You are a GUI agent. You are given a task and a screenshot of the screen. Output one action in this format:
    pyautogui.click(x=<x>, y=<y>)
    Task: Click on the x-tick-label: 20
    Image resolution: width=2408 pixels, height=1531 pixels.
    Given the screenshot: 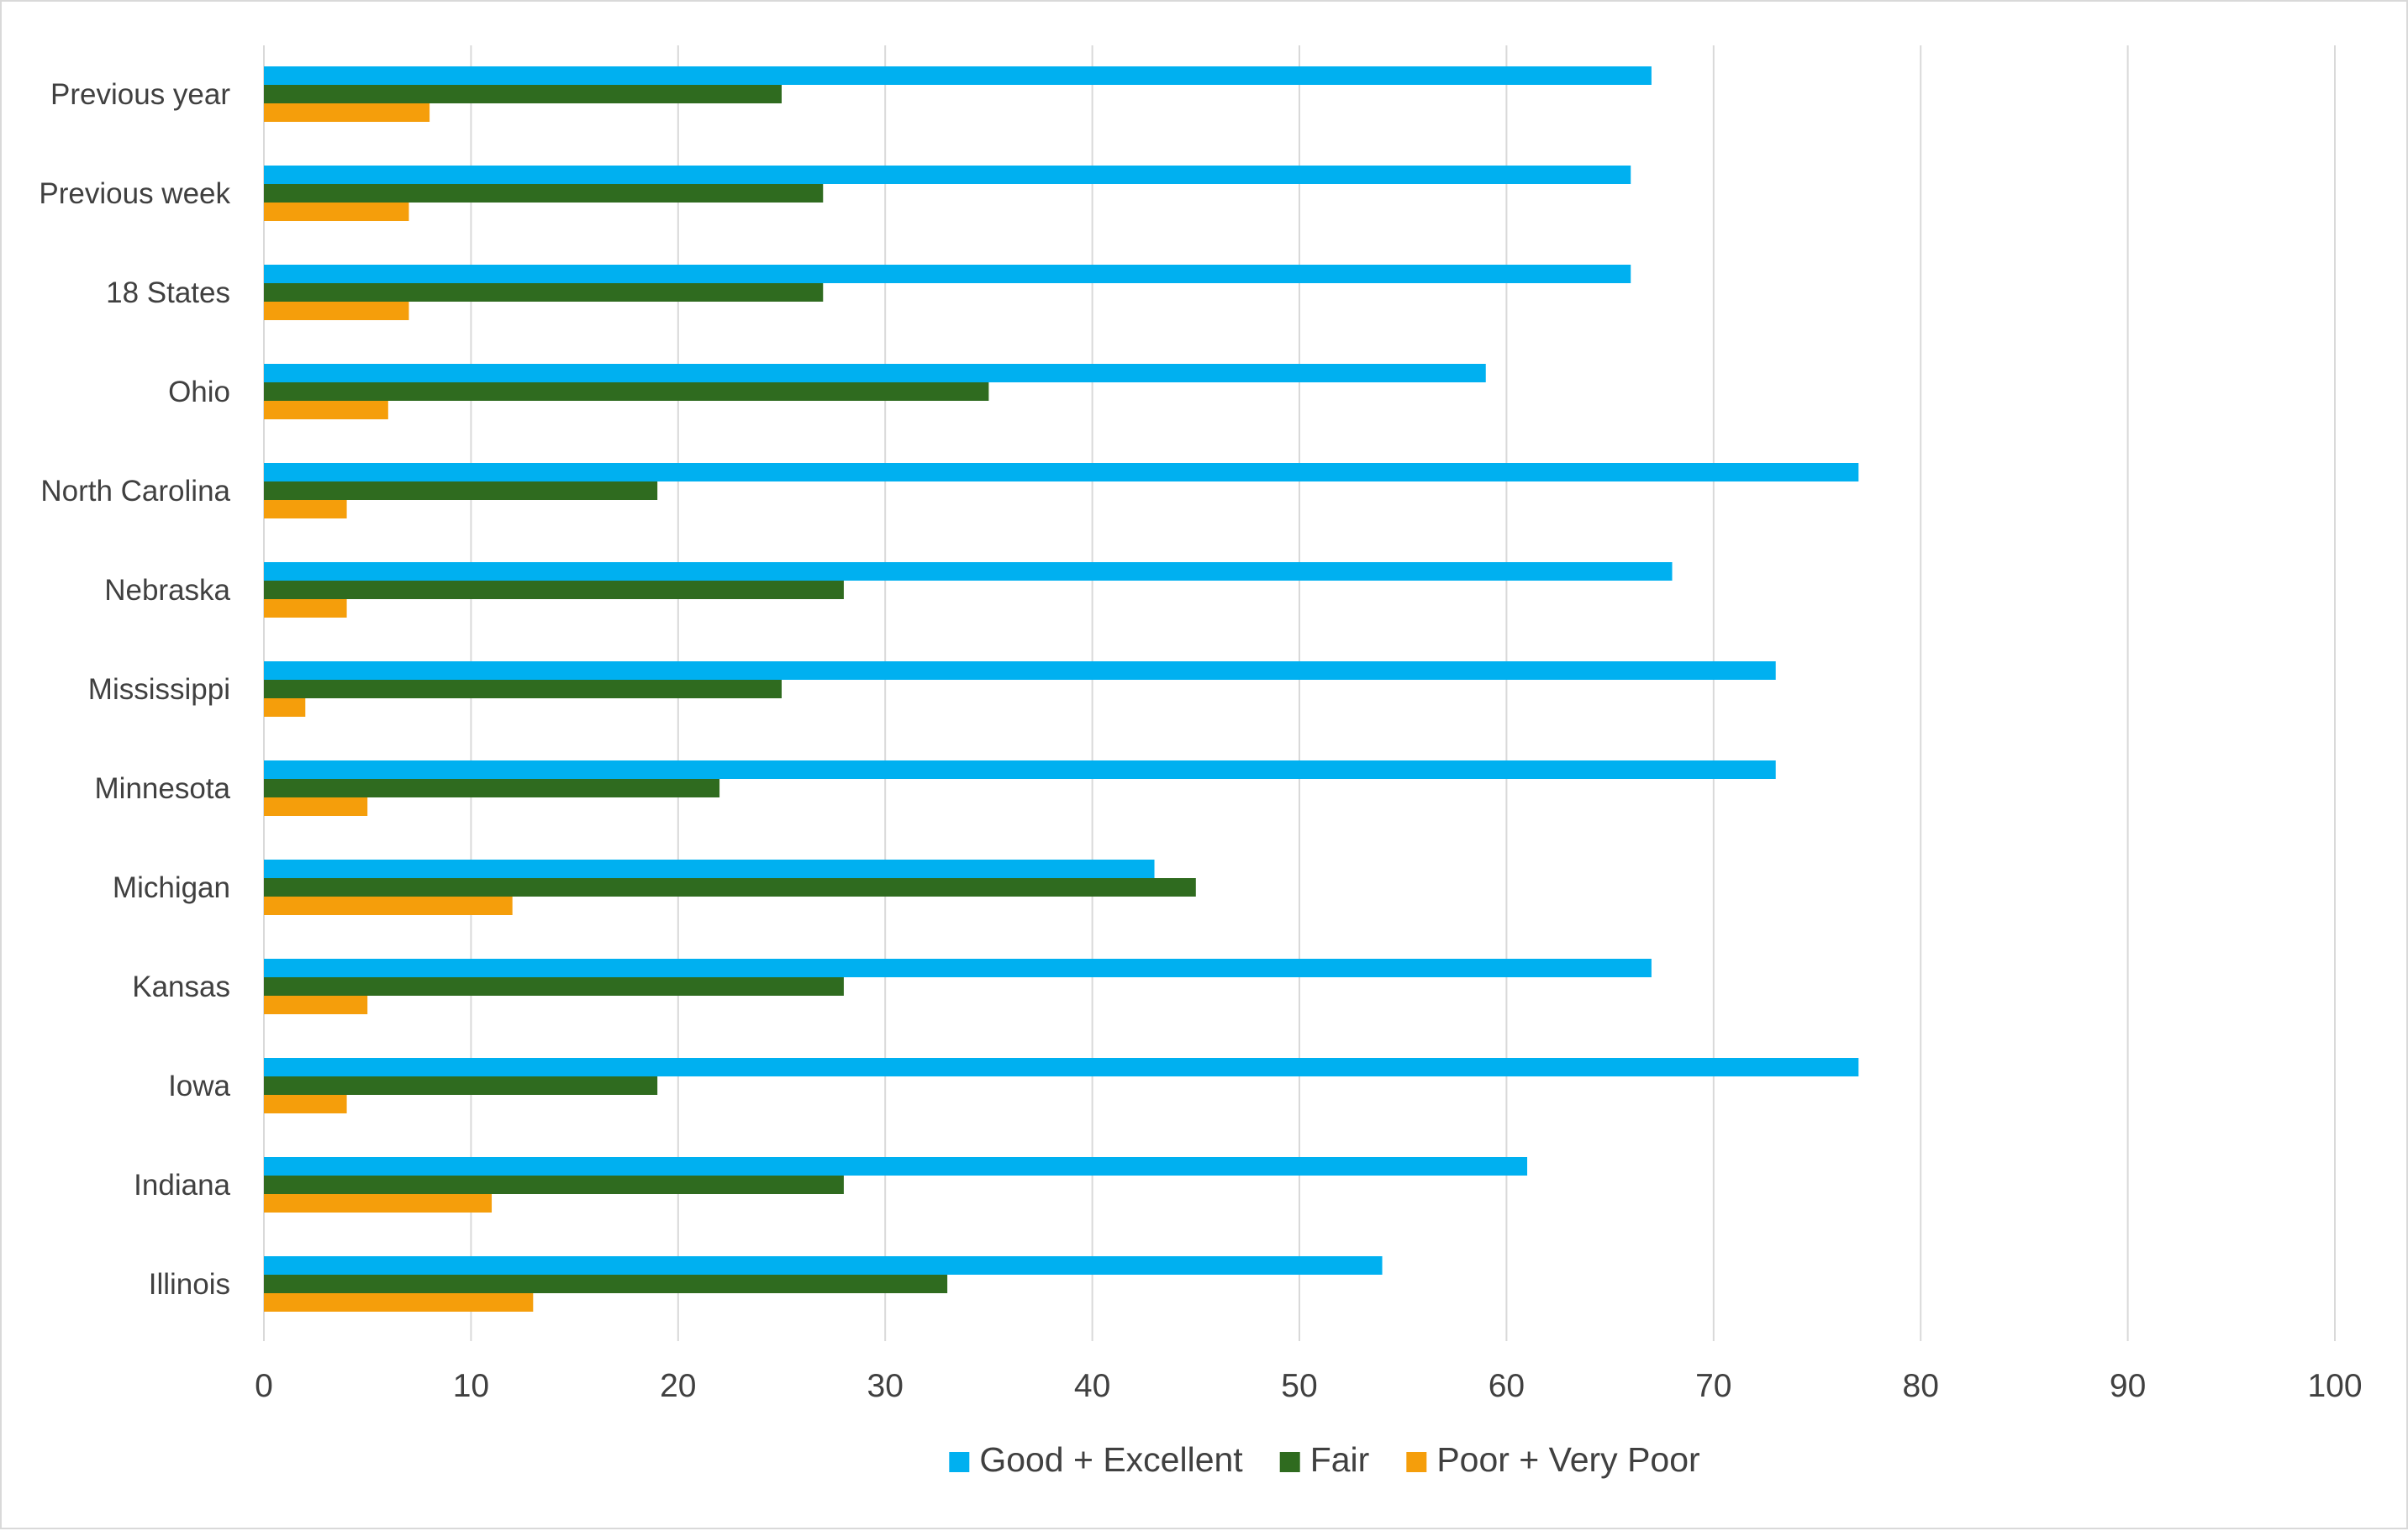 What is the action you would take?
    pyautogui.click(x=678, y=1386)
    